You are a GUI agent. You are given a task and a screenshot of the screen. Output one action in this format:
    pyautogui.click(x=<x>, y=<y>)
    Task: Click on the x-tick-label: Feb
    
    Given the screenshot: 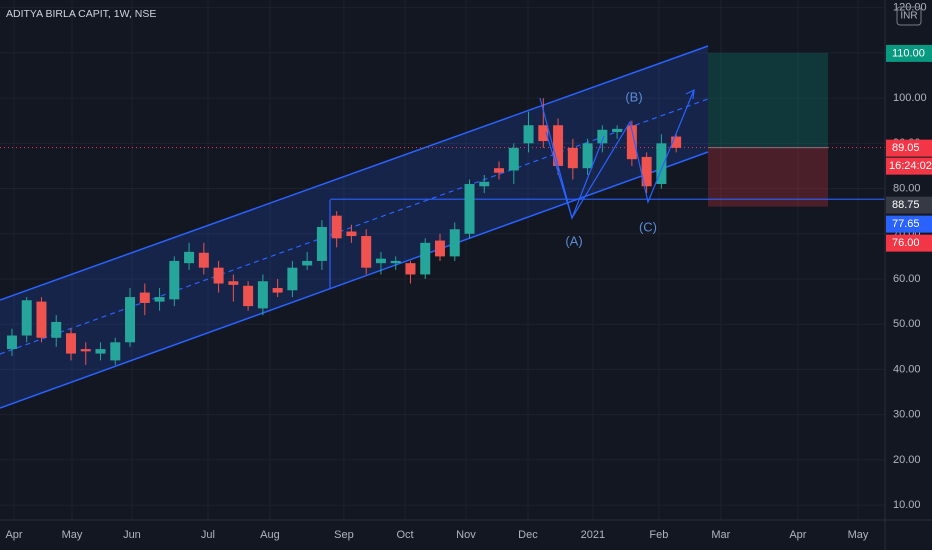 What is the action you would take?
    pyautogui.click(x=658, y=535)
    